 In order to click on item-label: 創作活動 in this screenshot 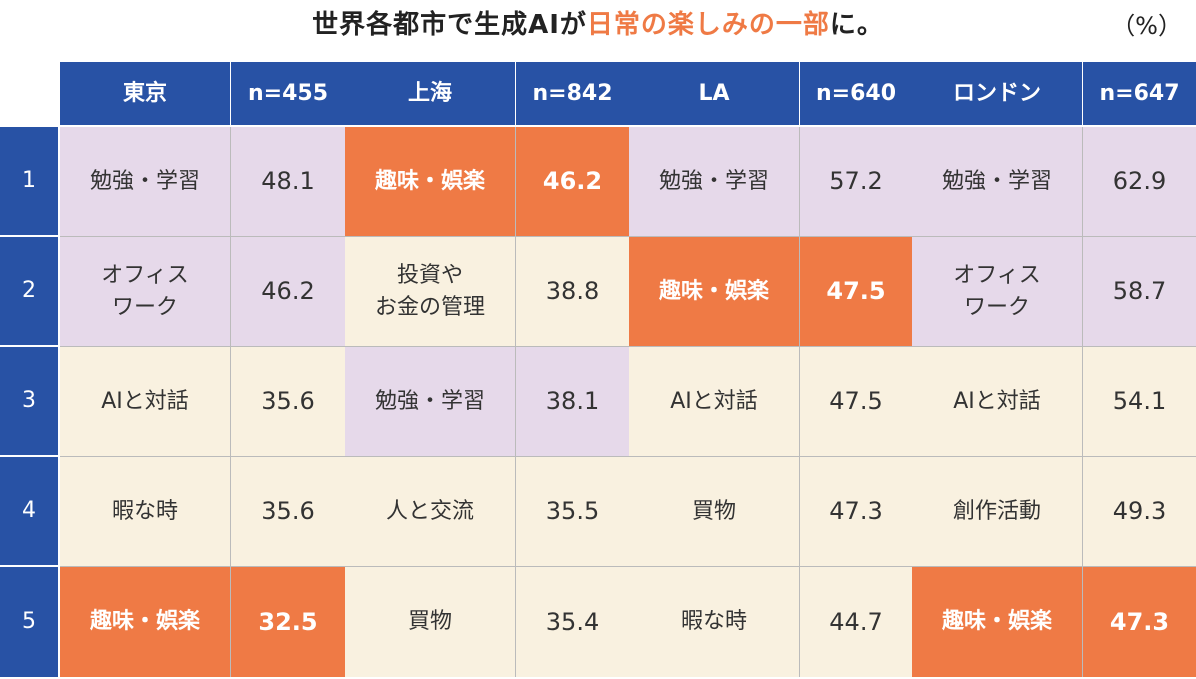, I will do `click(997, 512)`.